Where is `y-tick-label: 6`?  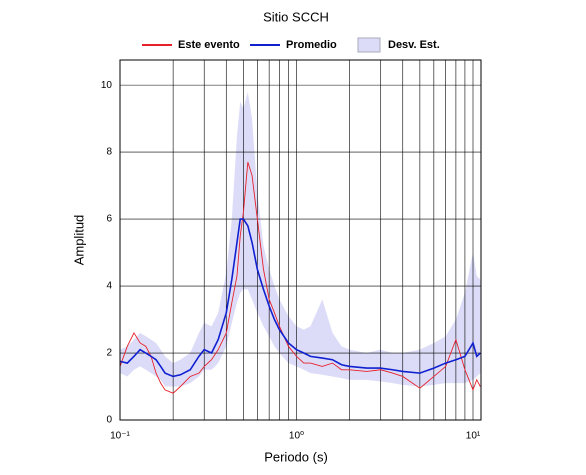 y-tick-label: 6 is located at coordinates (109, 219).